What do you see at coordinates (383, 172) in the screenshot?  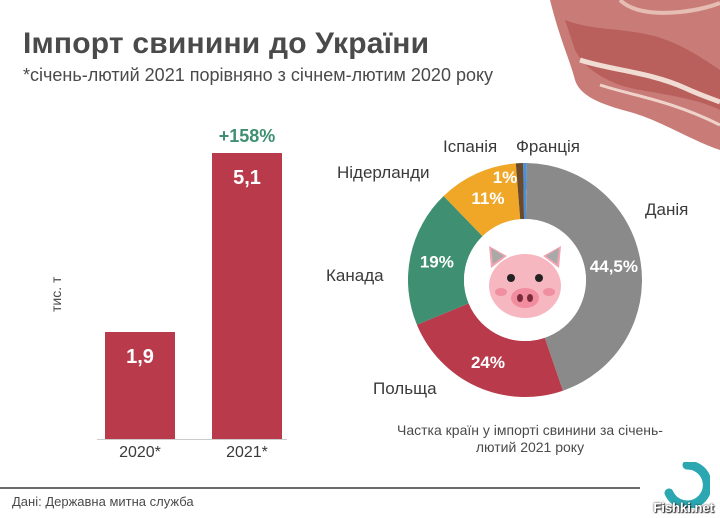 I see `label-netherlands: Нідерланди` at bounding box center [383, 172].